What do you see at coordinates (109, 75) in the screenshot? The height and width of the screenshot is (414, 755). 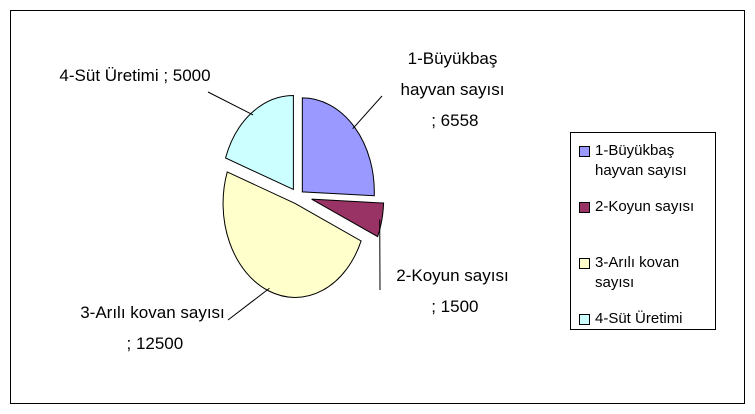 I see `data-label-category: 4-Süt Üretimi` at bounding box center [109, 75].